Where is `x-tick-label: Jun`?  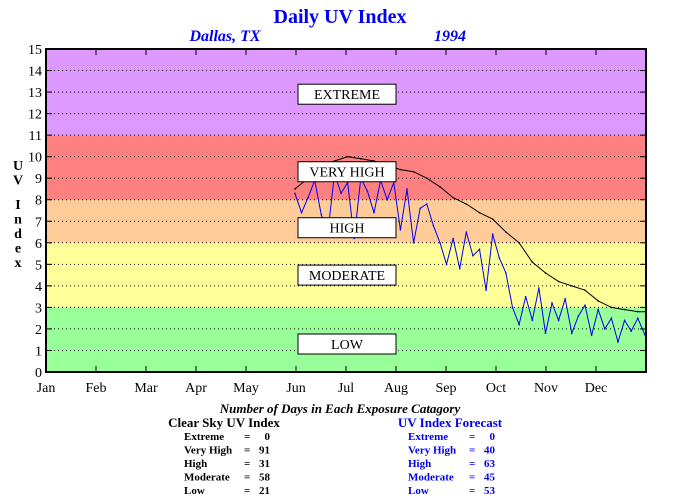
x-tick-label: Jun is located at coordinates (295, 388).